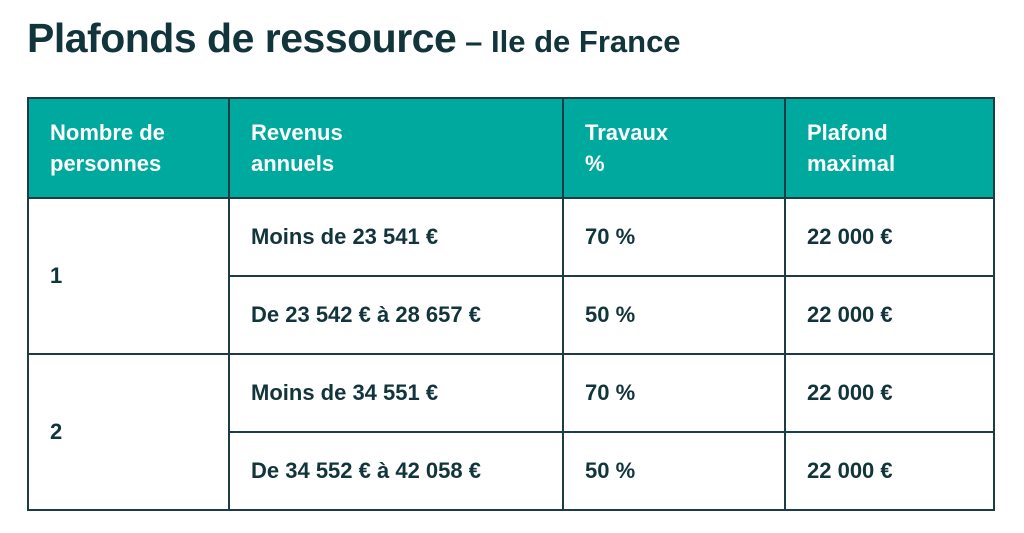 The height and width of the screenshot is (533, 1024). What do you see at coordinates (128, 276) in the screenshot?
I see `cell-persons: 1` at bounding box center [128, 276].